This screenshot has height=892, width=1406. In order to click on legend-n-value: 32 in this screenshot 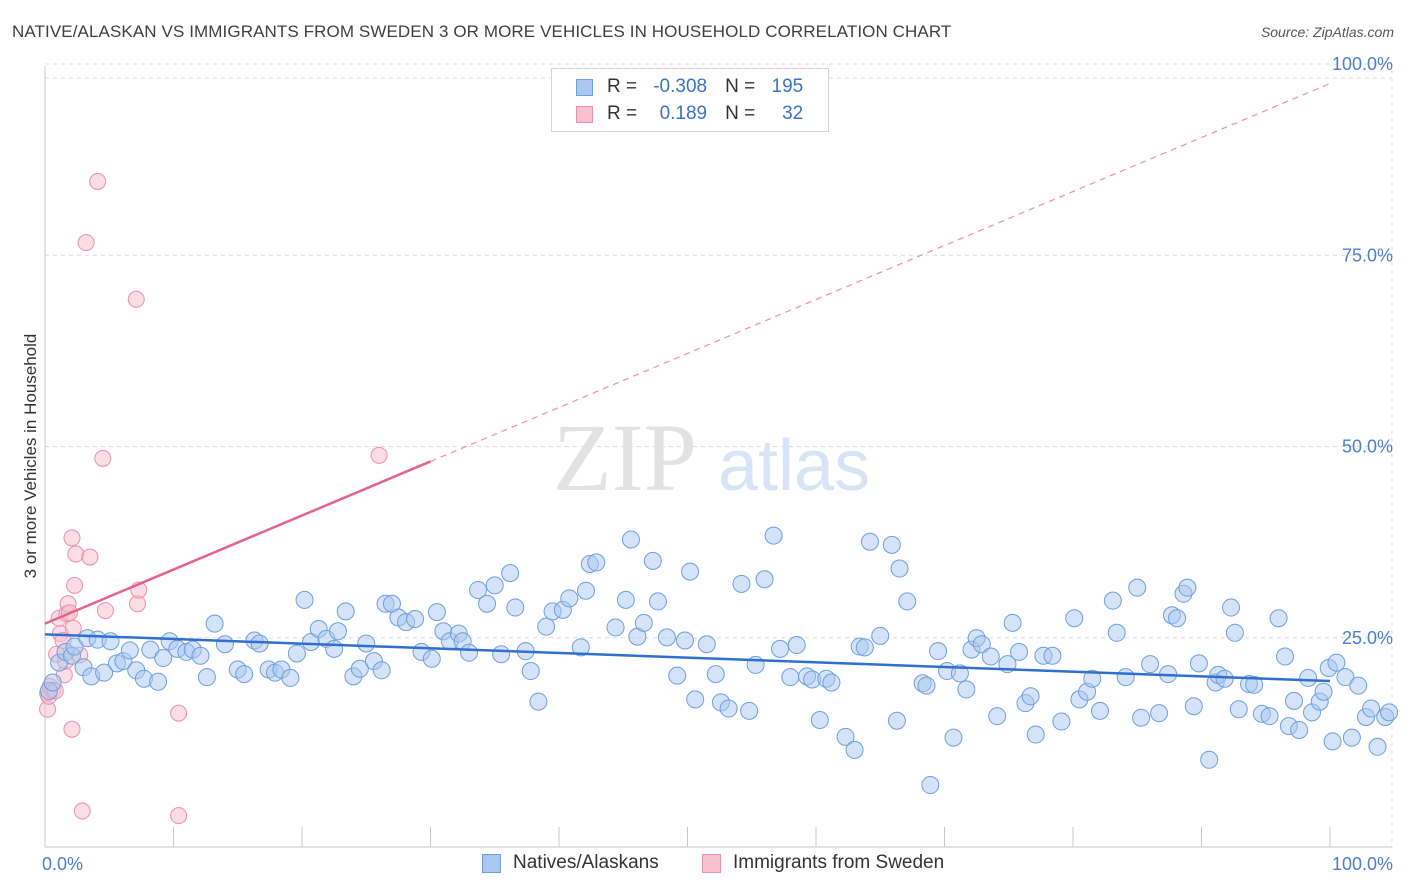, I will do `click(793, 113)`.